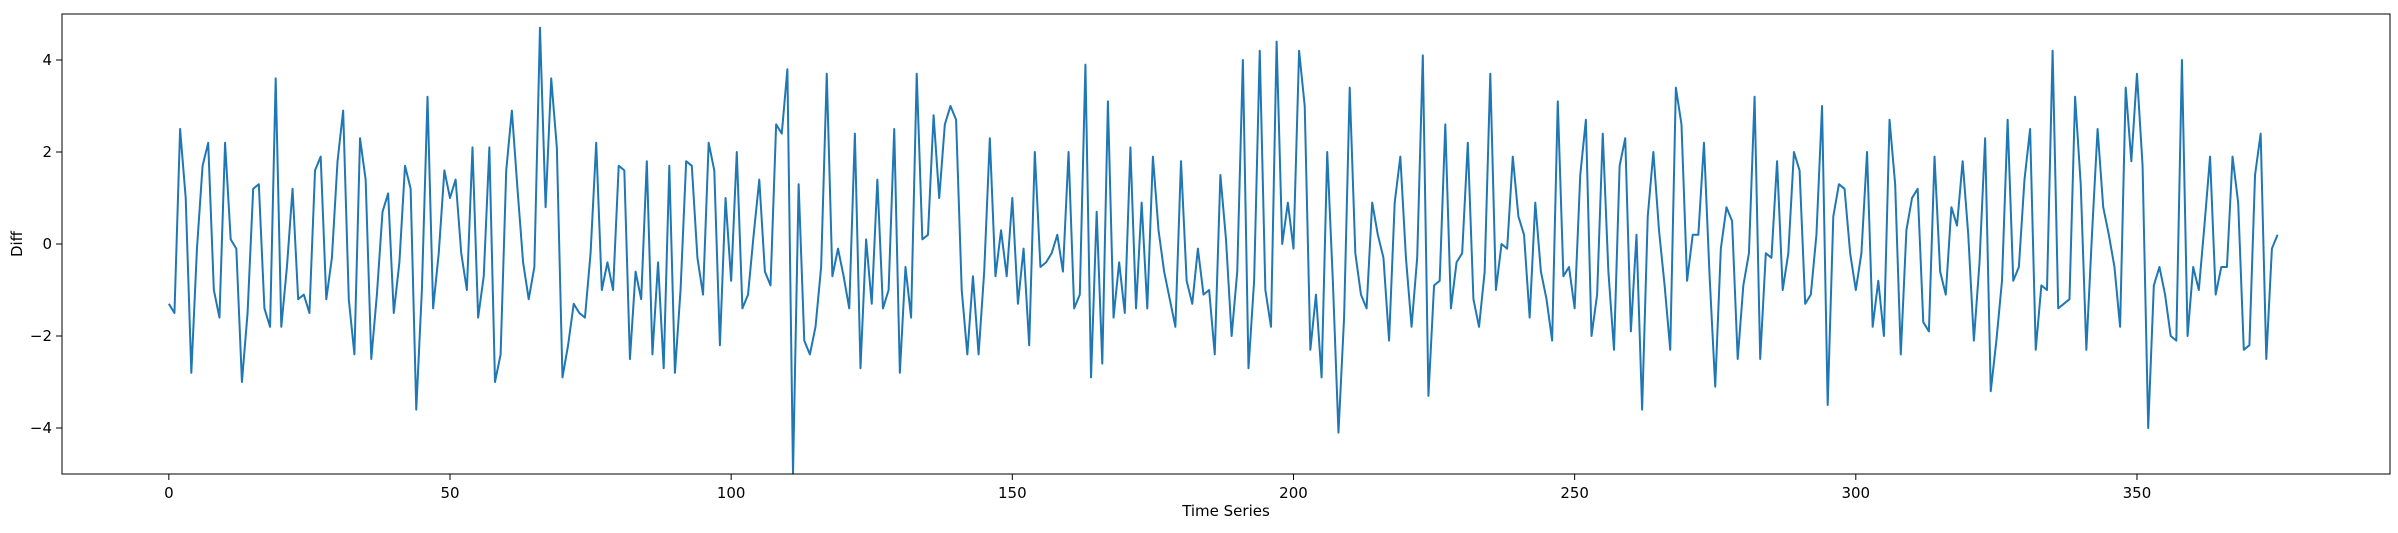 This screenshot has width=2398, height=533. I want to click on x-tick-label: 200, so click(1293, 493).